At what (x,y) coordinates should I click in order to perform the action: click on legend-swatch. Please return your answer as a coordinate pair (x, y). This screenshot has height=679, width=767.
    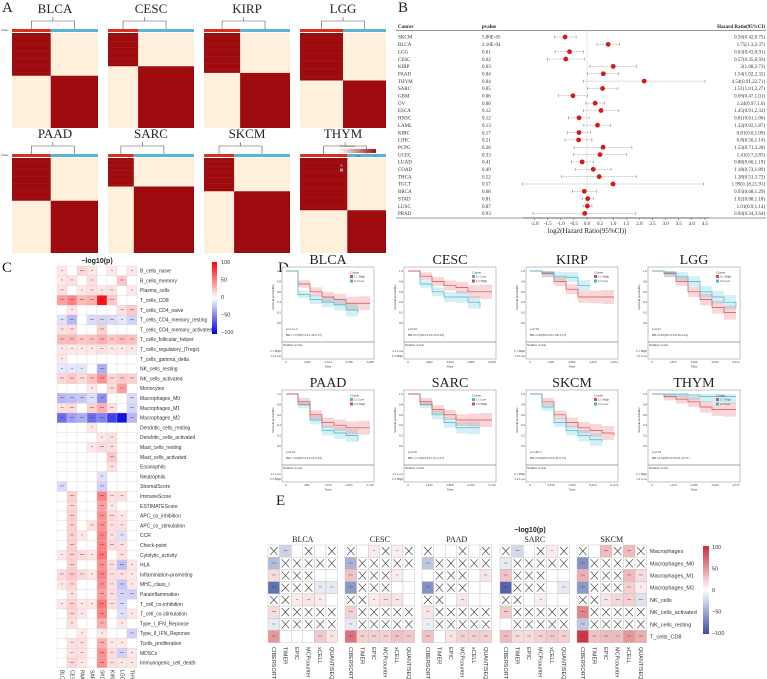
    Looking at the image, I should click on (717, 404).